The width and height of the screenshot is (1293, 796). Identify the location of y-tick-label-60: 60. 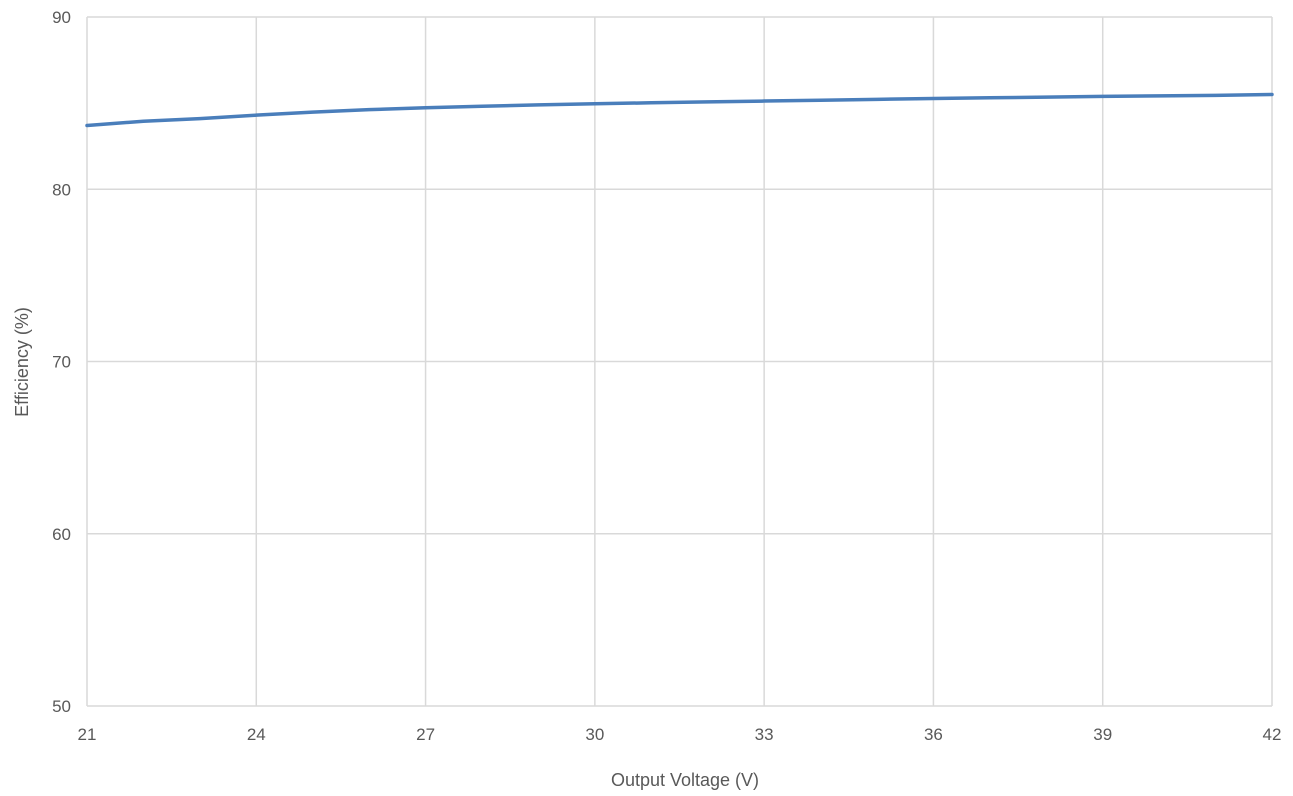
(61, 534).